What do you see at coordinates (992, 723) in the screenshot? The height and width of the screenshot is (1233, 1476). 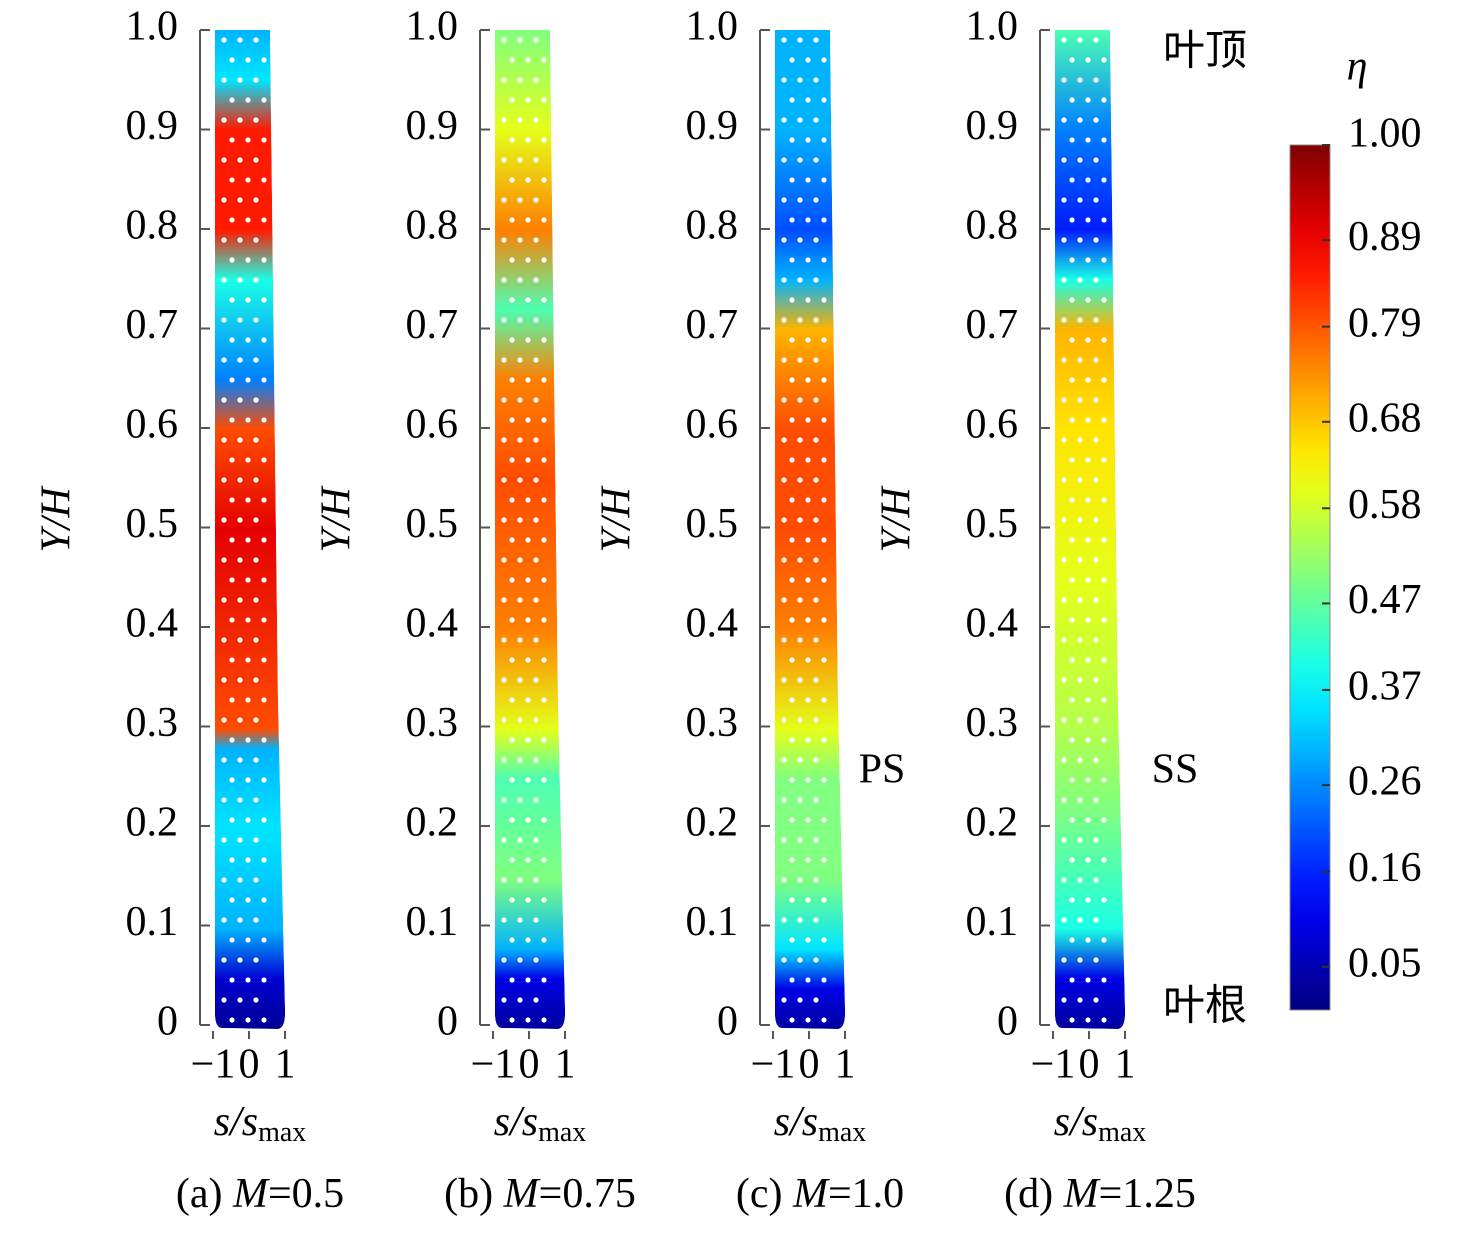 I see `y-tick-label: 0.3` at bounding box center [992, 723].